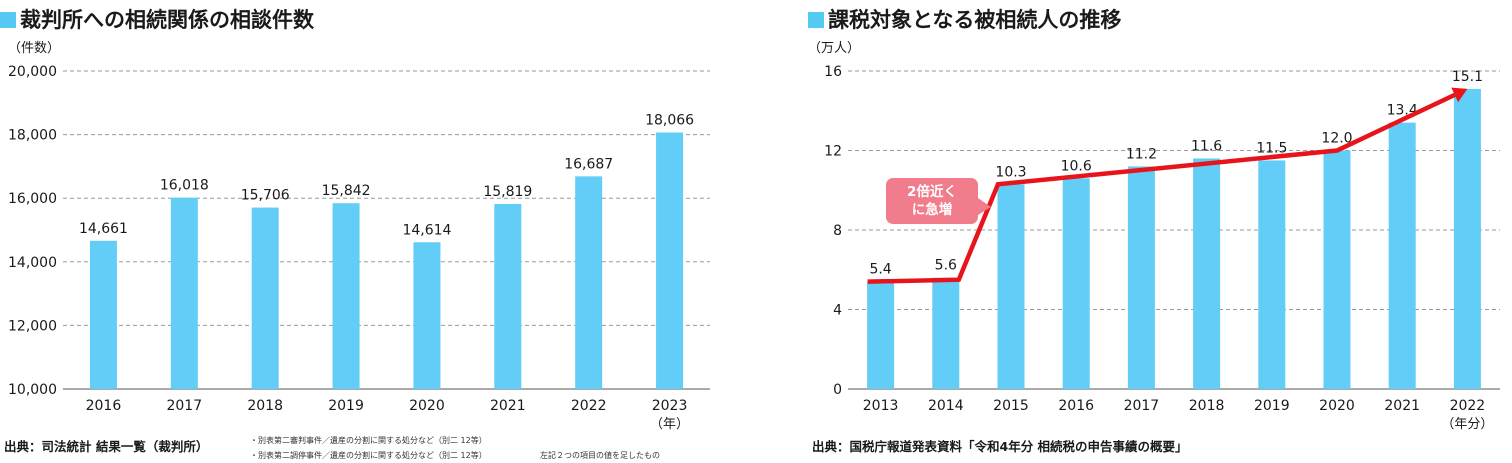 This screenshot has width=1512, height=463. What do you see at coordinates (833, 152) in the screenshot?
I see `y-tick-label: 12` at bounding box center [833, 152].